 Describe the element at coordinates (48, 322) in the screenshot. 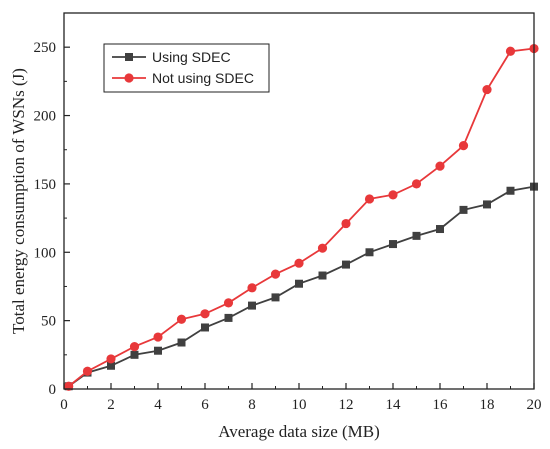

I see `y-tick-label: 50` at that location.